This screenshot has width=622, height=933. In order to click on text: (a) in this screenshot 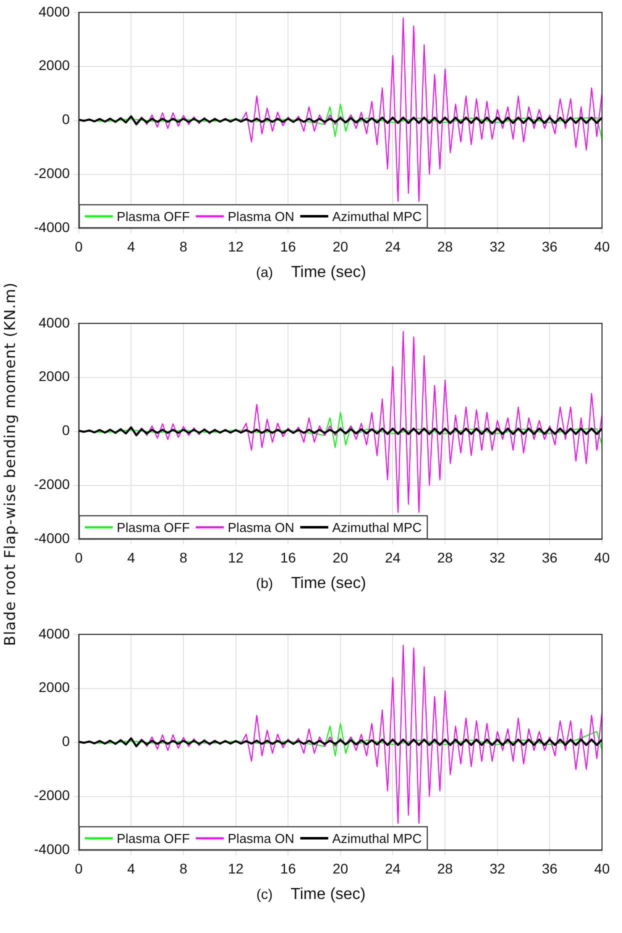, I will do `click(265, 272)`.